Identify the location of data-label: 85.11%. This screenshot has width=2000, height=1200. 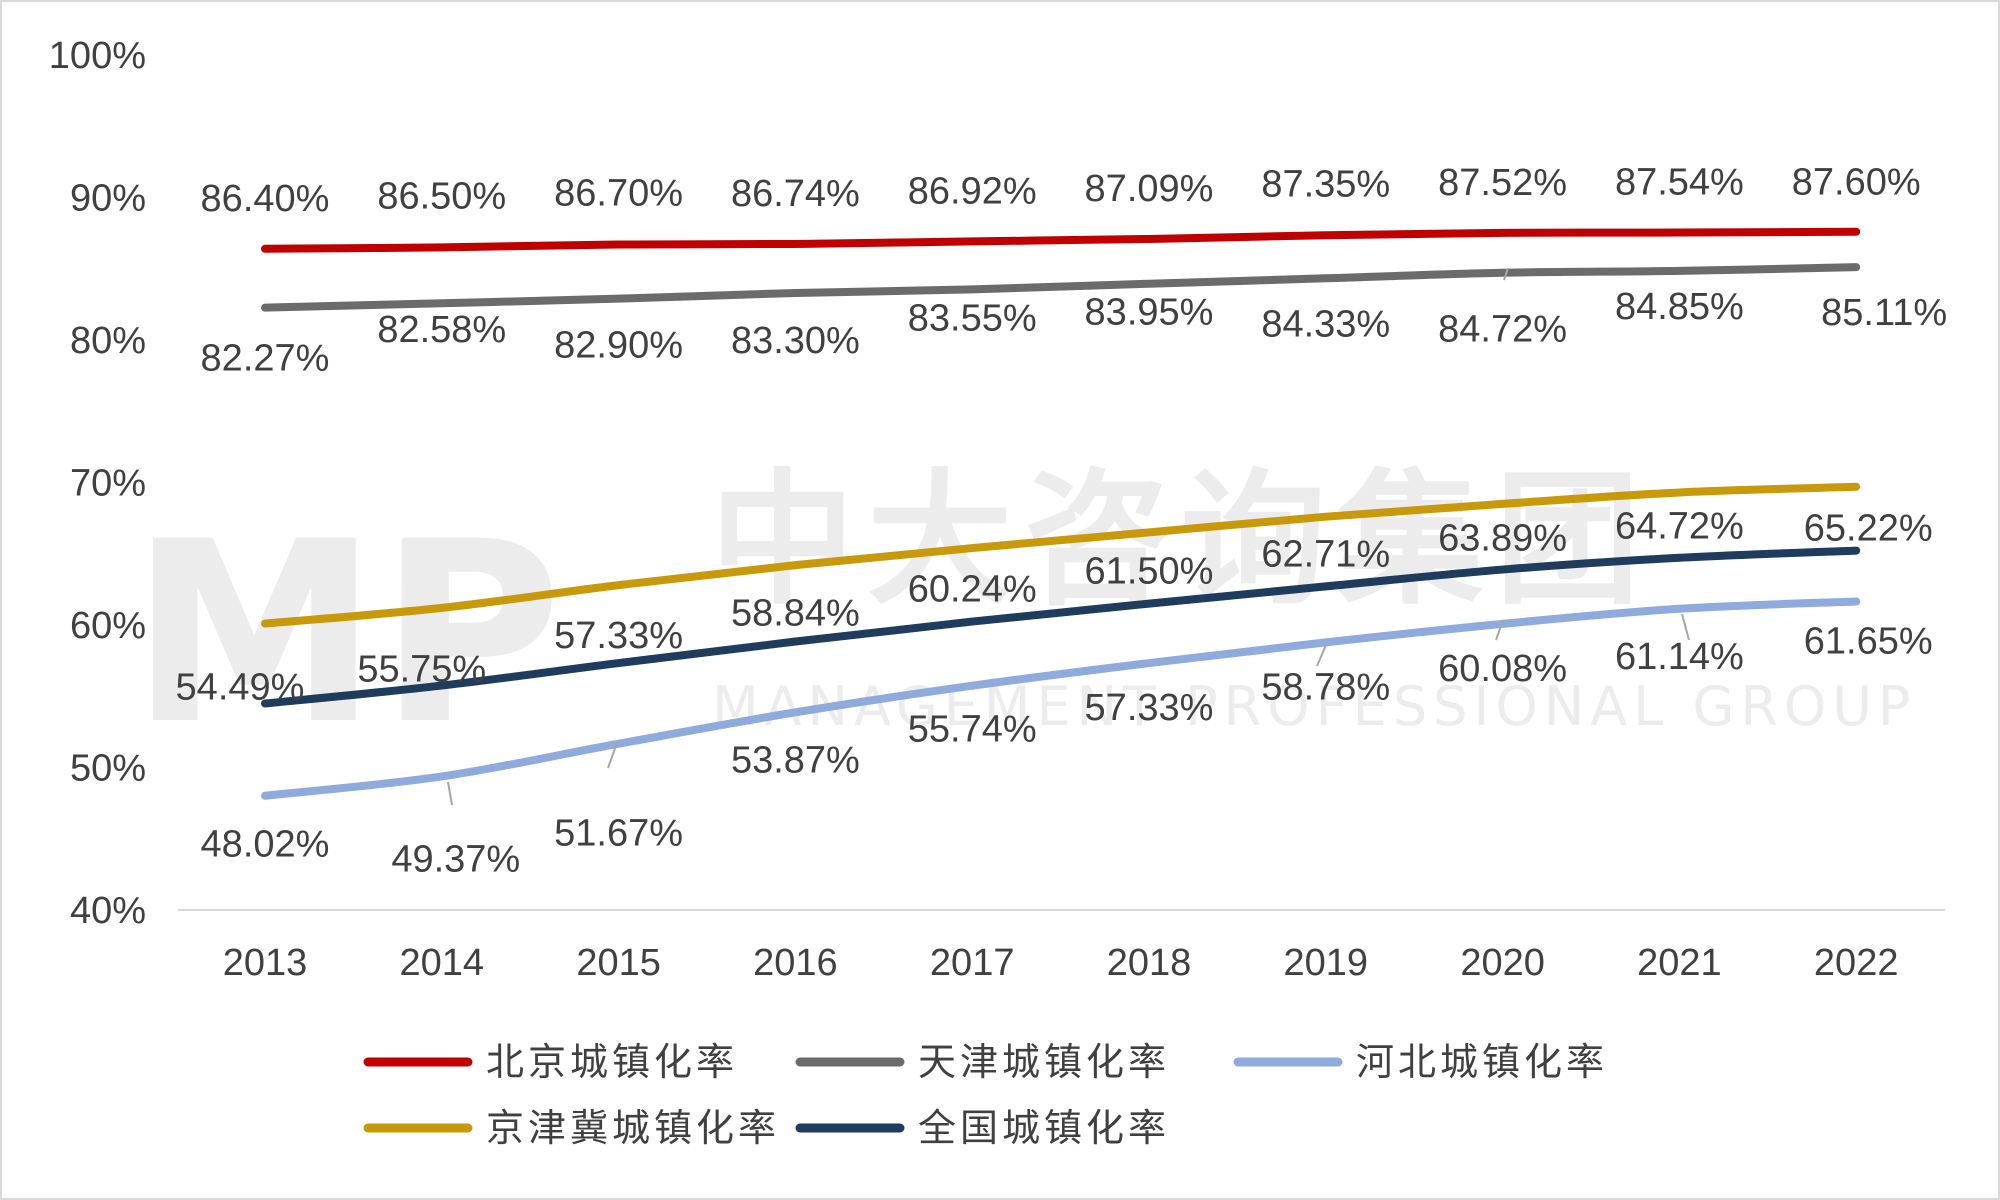
(1884, 313).